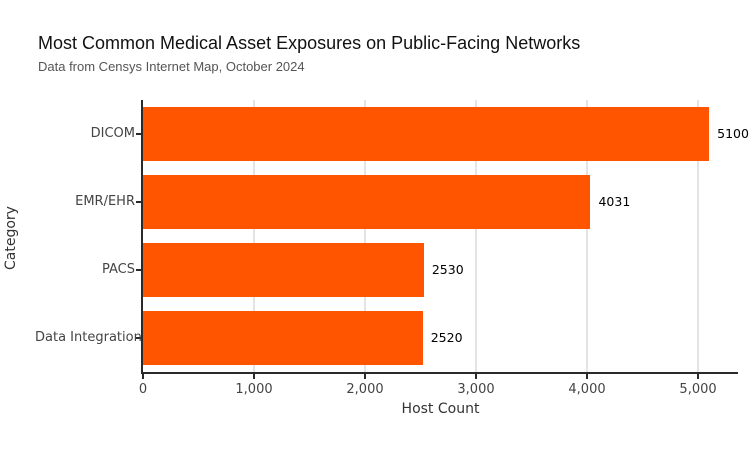 Image resolution: width=750 pixels, height=450 pixels. Describe the element at coordinates (447, 269) in the screenshot. I see `bar-value-label: 2530` at that location.